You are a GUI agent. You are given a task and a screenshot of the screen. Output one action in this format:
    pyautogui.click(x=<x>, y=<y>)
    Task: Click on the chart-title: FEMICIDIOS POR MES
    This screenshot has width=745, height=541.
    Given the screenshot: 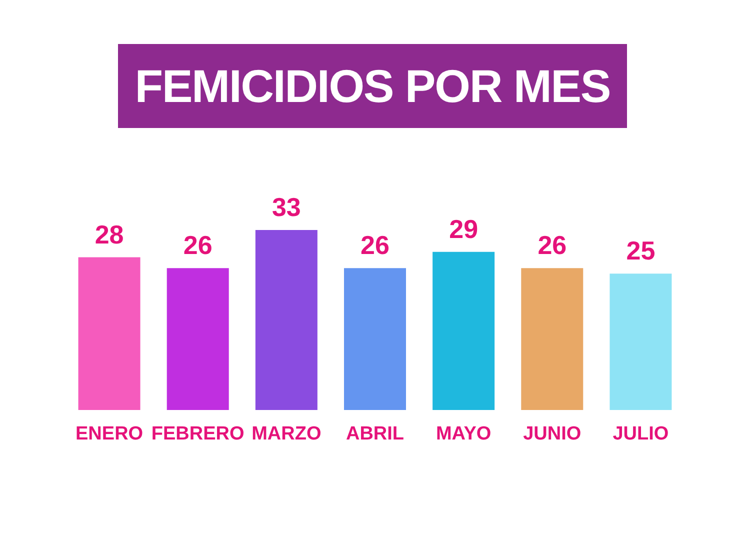 What is the action you would take?
    pyautogui.click(x=372, y=86)
    